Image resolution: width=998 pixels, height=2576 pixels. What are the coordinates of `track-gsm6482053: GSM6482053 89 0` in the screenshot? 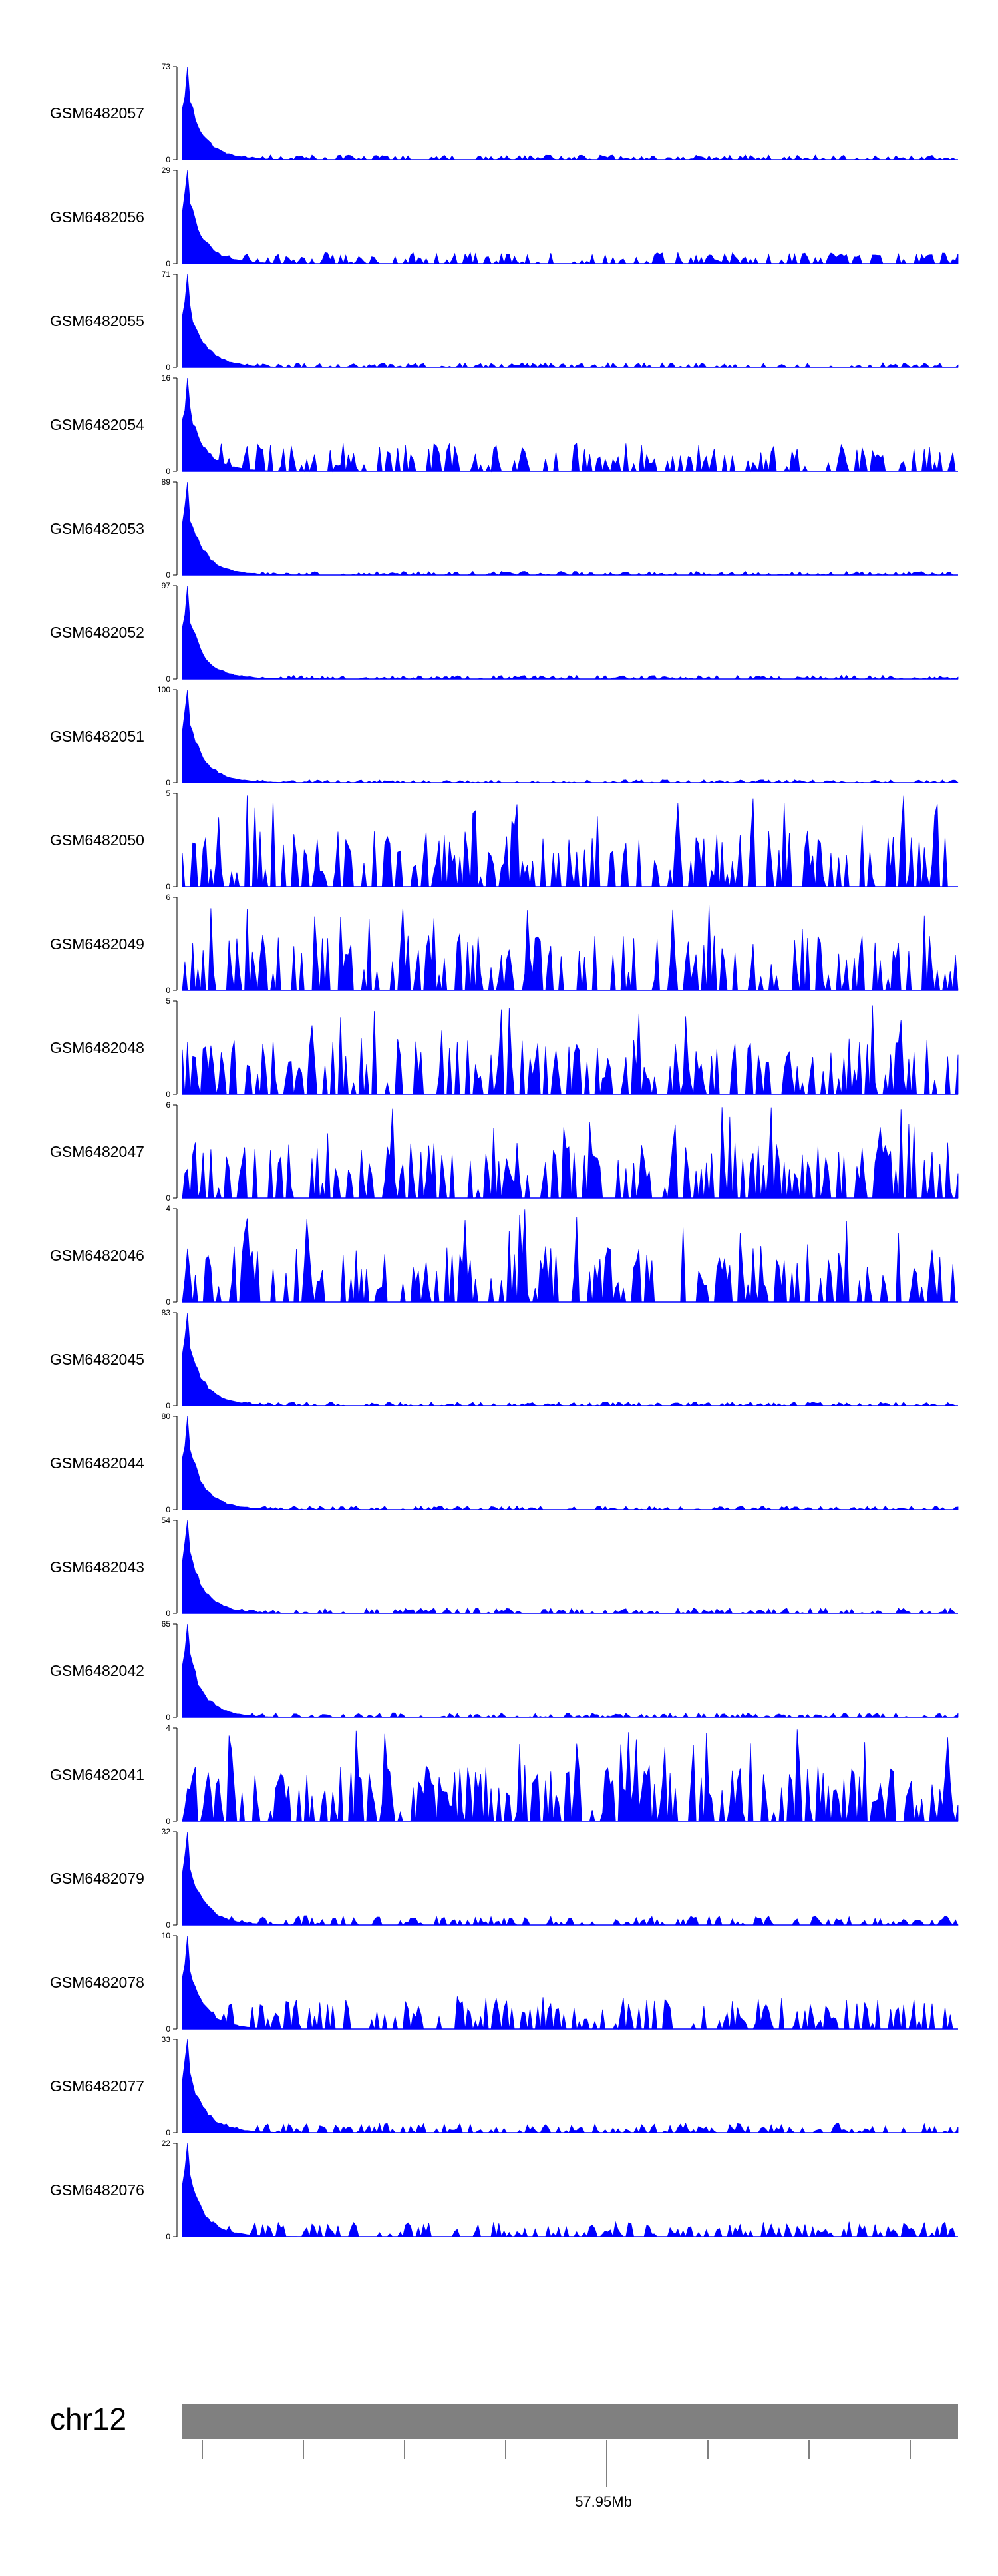 It's located at (504, 528).